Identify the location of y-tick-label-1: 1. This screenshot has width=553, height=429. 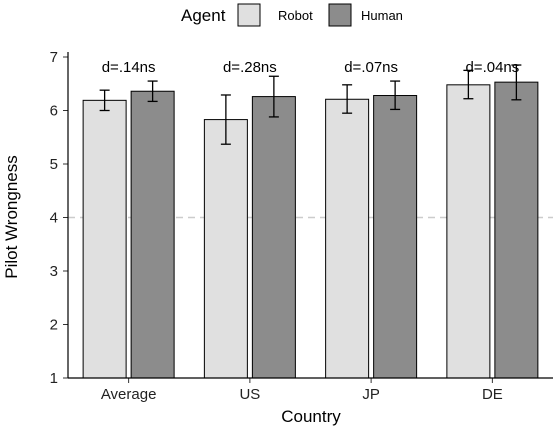
(54, 378).